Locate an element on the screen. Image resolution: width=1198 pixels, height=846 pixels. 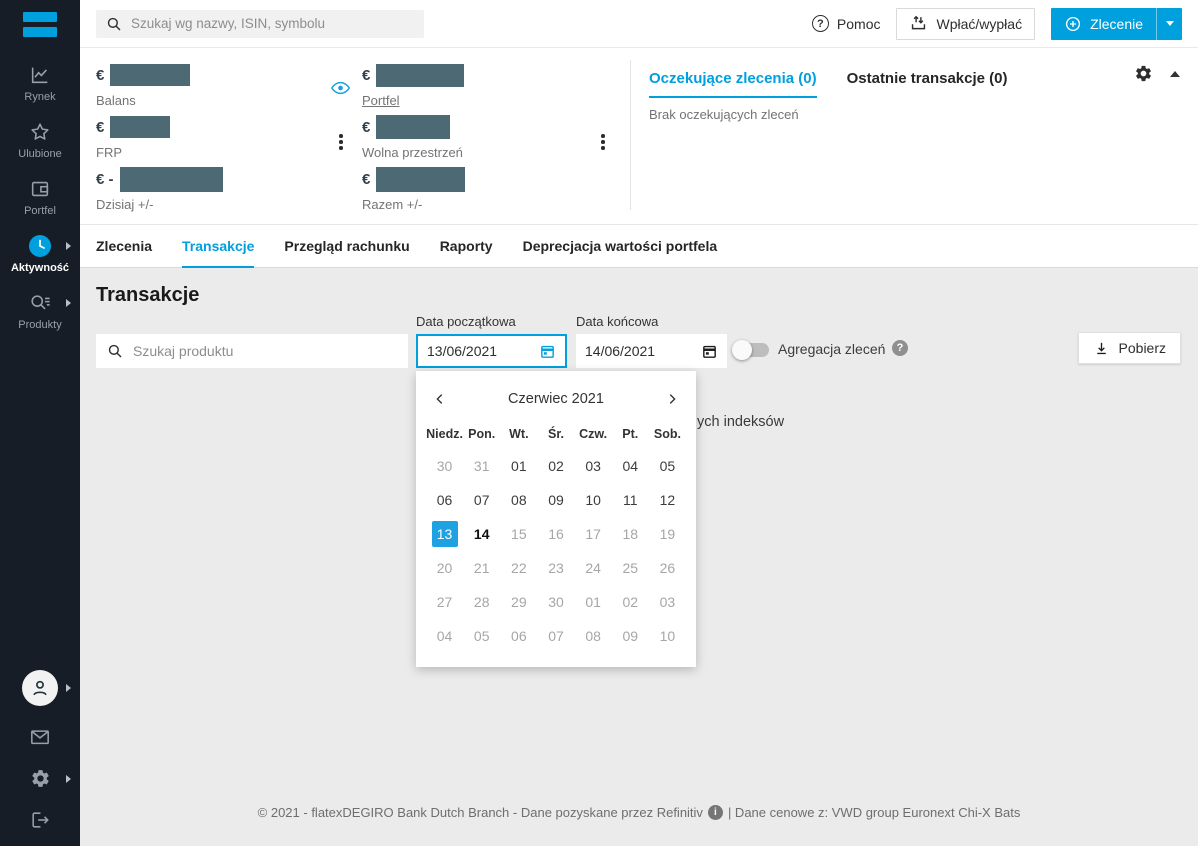
plus-circle-icon is located at coordinates (1073, 24).